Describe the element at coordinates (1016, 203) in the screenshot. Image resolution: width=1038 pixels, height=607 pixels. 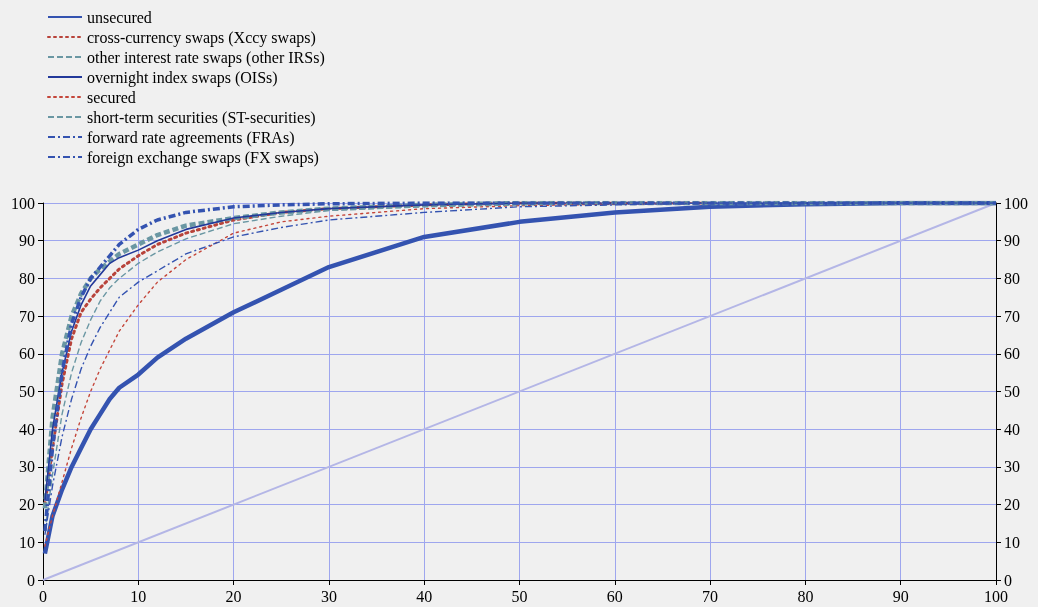
I see `y2-tick-label: 100` at that location.